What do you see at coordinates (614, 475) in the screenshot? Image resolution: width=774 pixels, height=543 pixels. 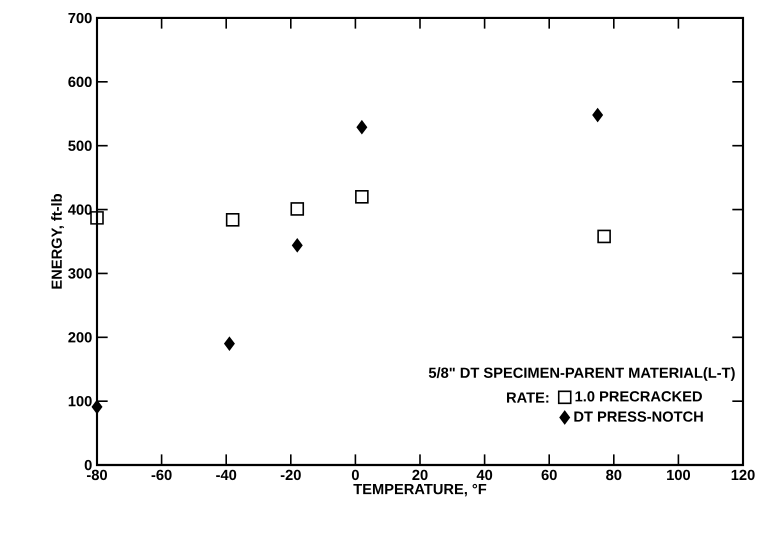 I see `x-tick-label: 80` at bounding box center [614, 475].